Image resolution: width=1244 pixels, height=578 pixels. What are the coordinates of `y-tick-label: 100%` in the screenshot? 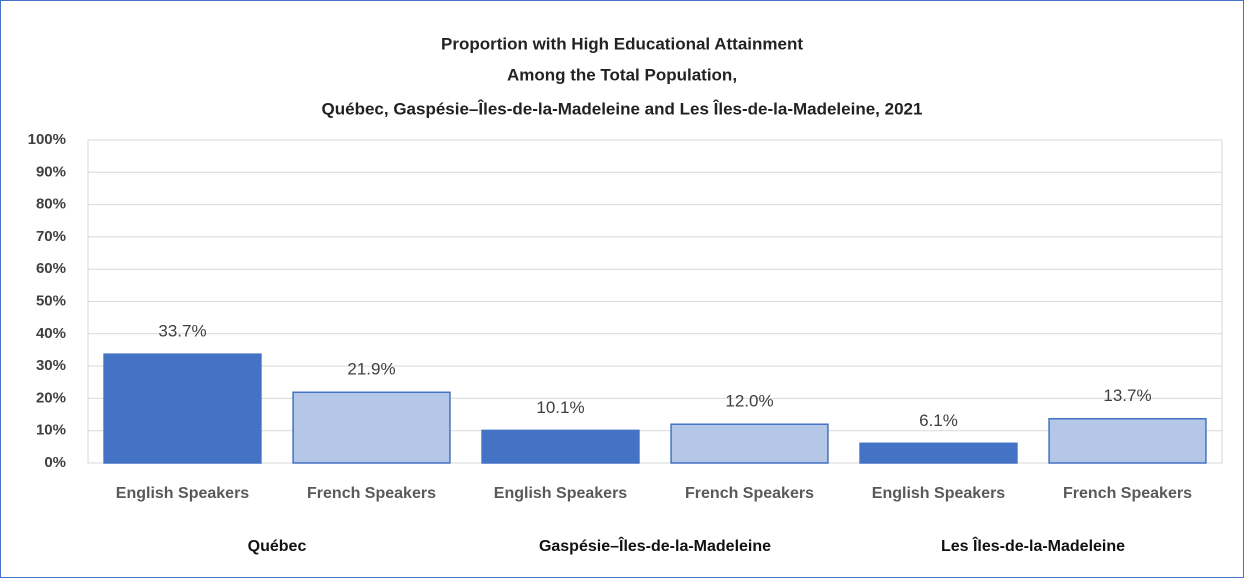 It's located at (47, 139).